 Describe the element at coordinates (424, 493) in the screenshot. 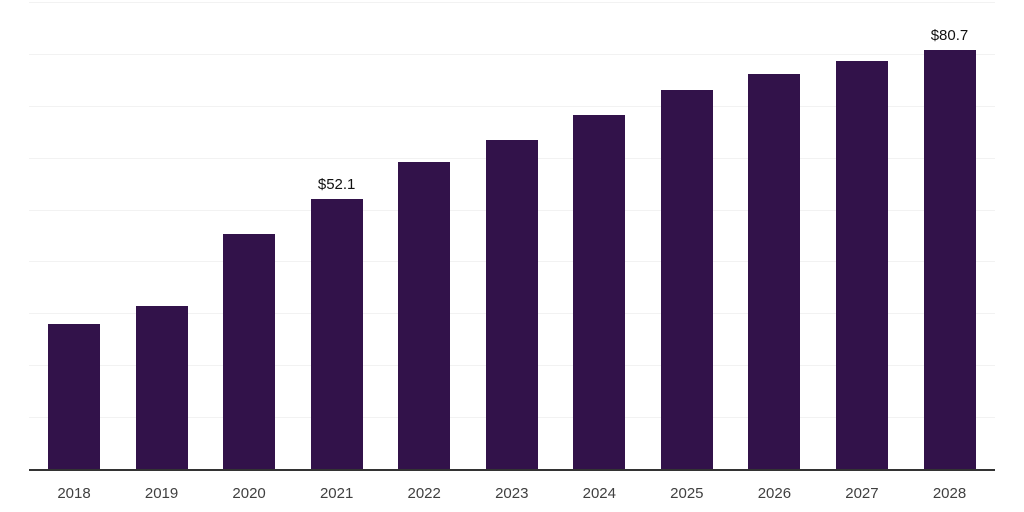

I see `x-axis-label-2022: 2022` at that location.